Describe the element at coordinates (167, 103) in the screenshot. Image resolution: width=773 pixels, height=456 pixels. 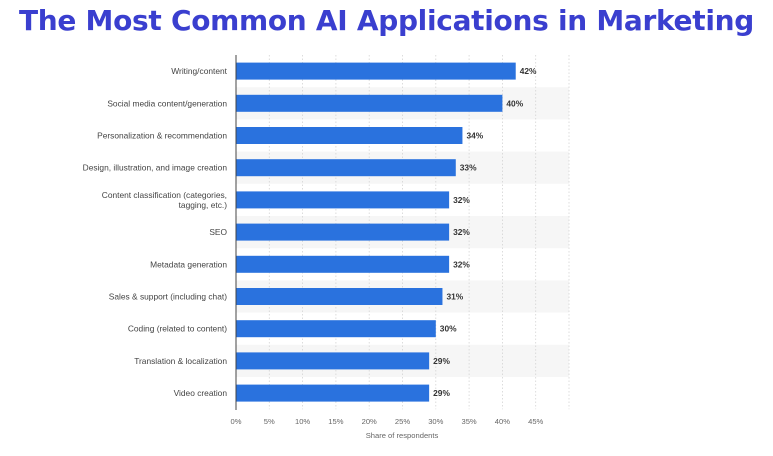
I see `category-label: Social media content/generation` at that location.